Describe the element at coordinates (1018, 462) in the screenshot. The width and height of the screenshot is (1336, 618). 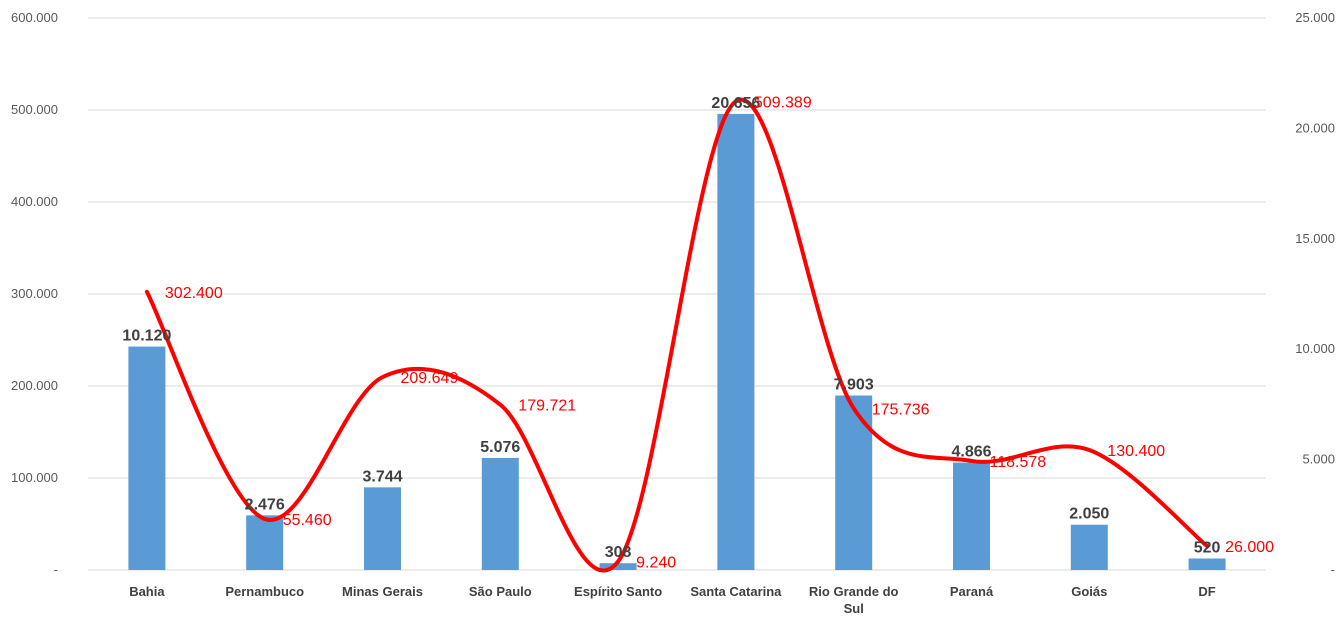
I see `line-data-label: 118.578` at that location.